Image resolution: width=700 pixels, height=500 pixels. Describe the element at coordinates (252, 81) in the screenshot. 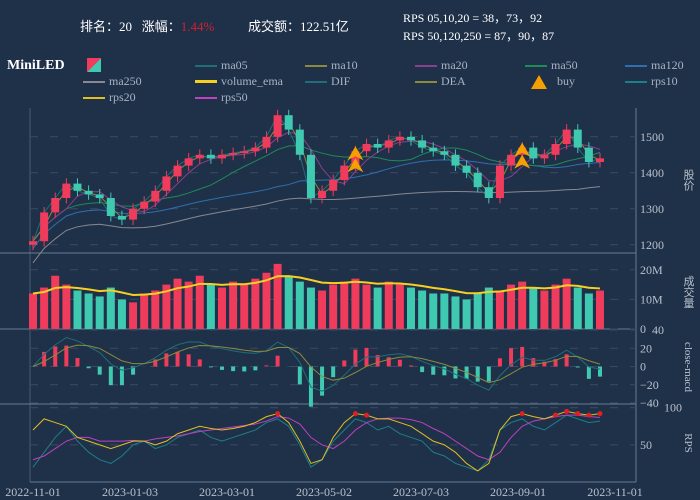

I see `legend-label: volume_ema` at that location.